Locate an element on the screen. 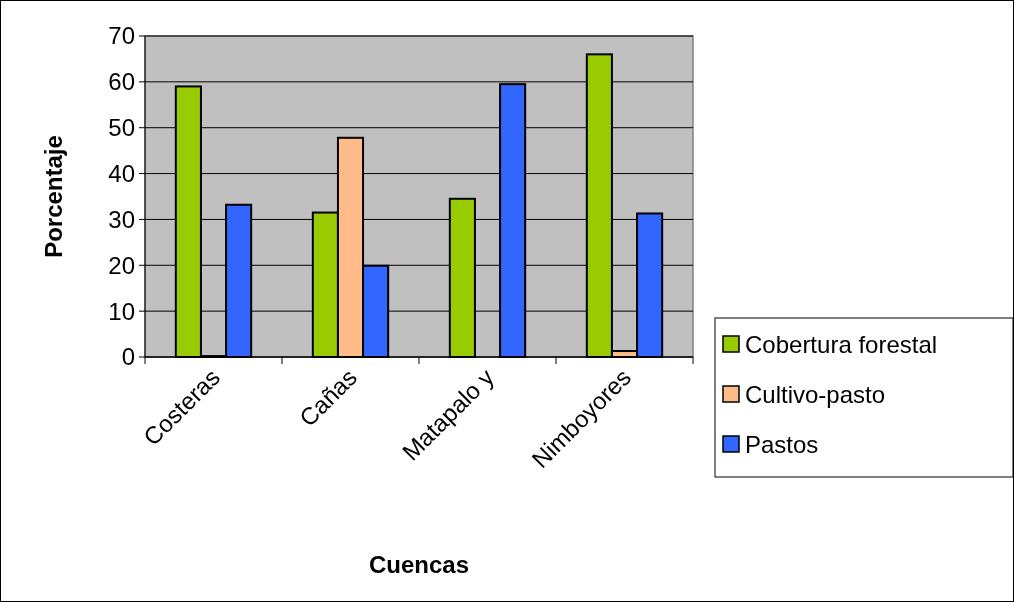 The height and width of the screenshot is (602, 1014). y-tick-label: 40 is located at coordinates (121, 173).